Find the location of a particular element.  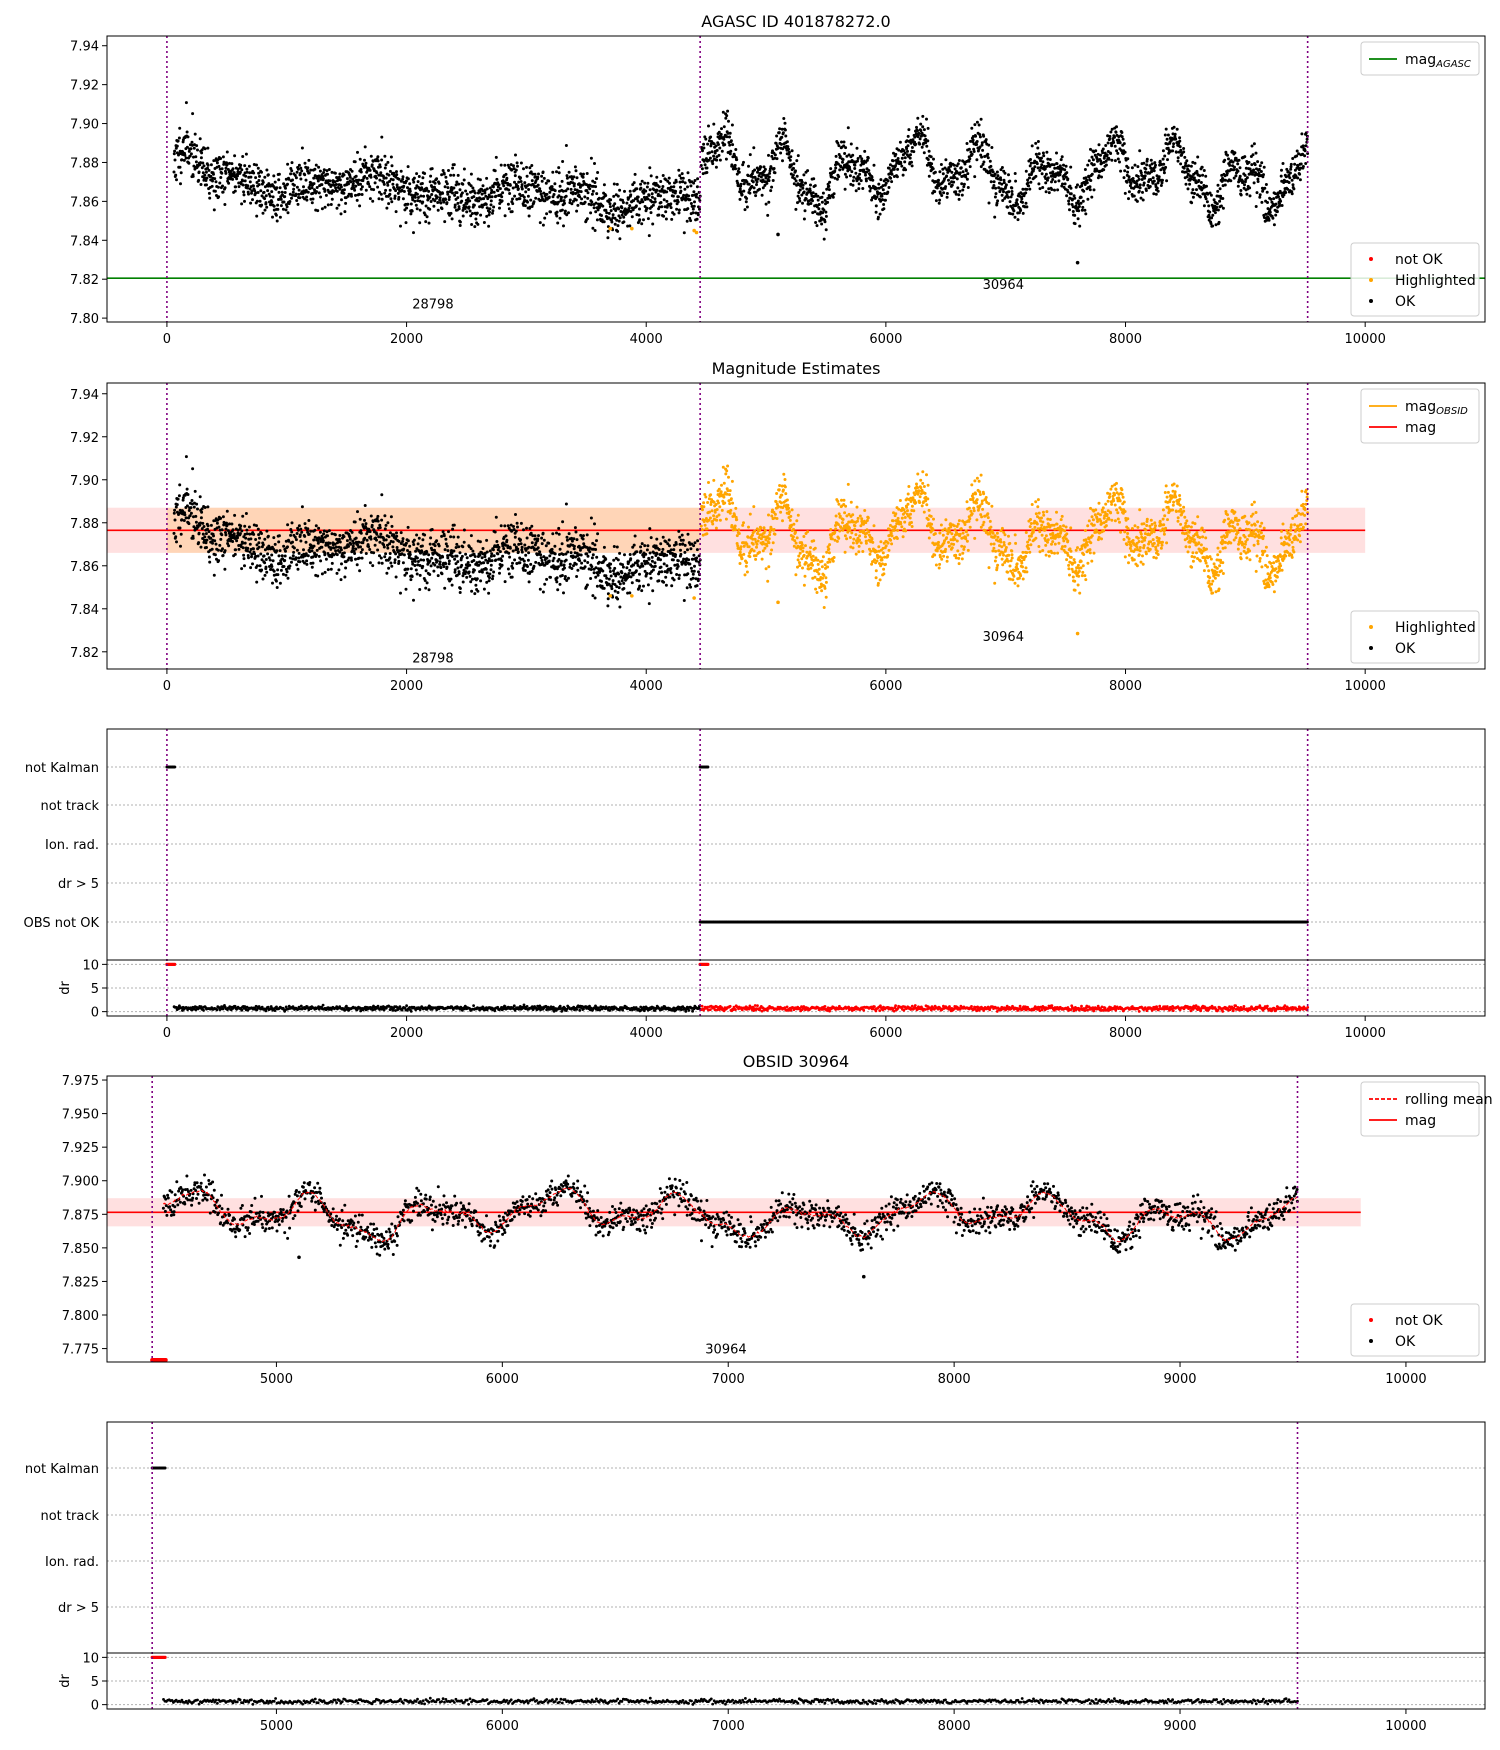

dr-axis-label: dr is located at coordinates (65, 1681).